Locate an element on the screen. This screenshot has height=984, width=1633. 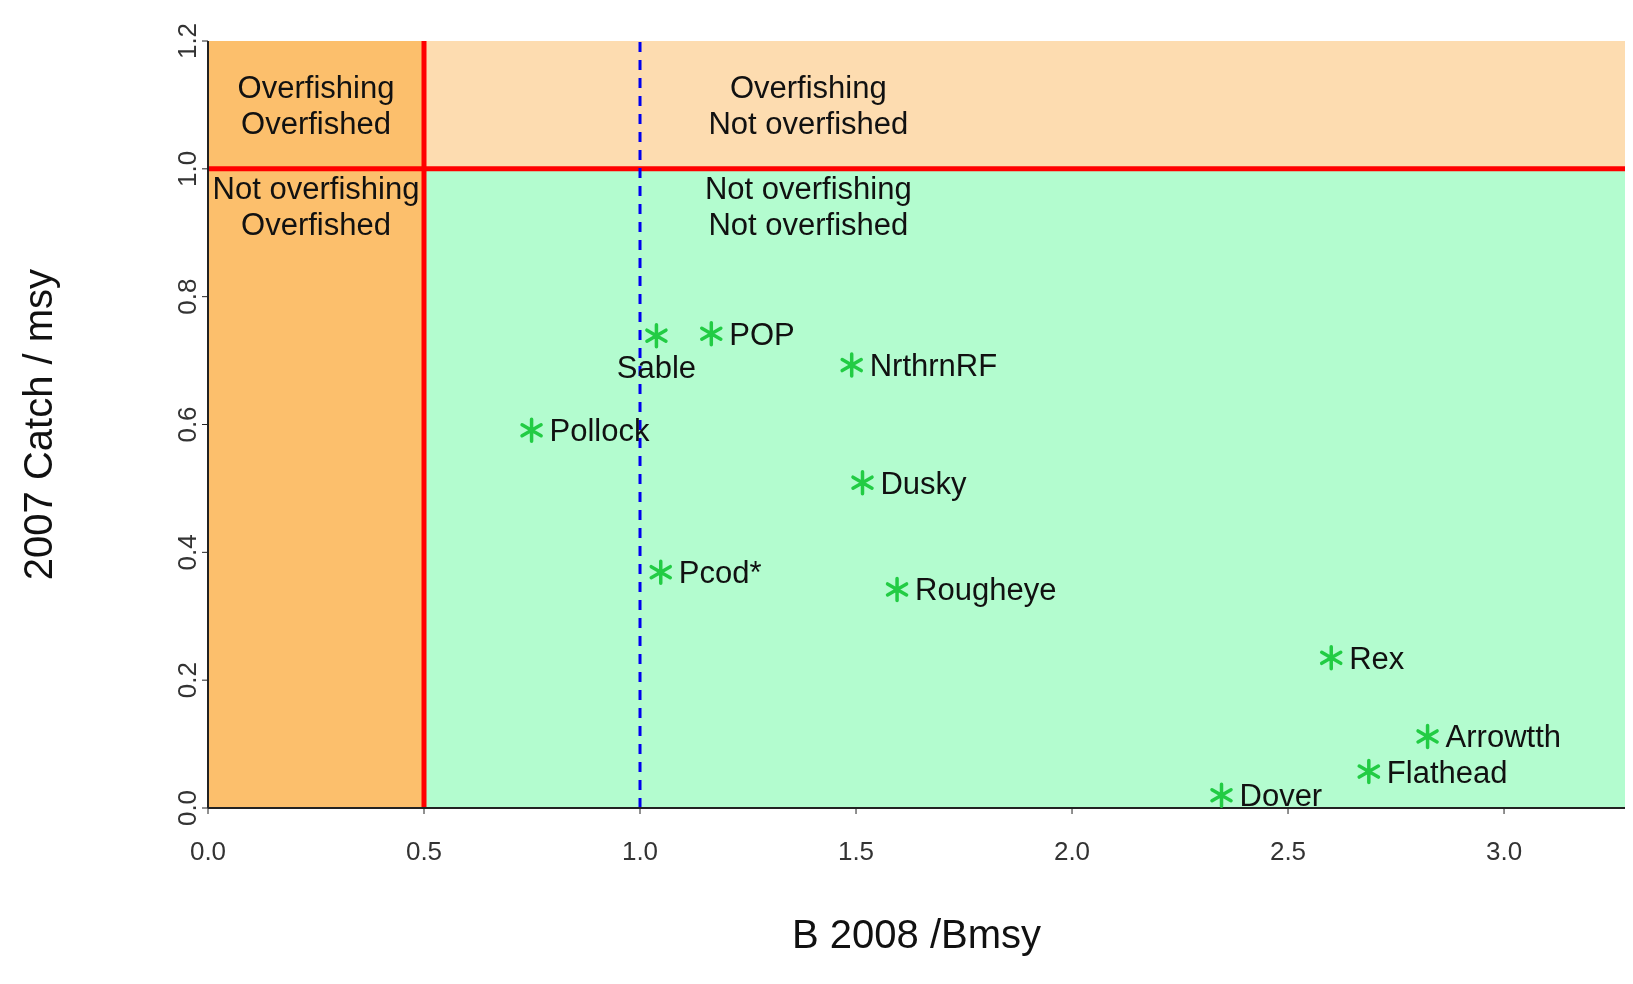
annotation: Sable is located at coordinates (656, 367).